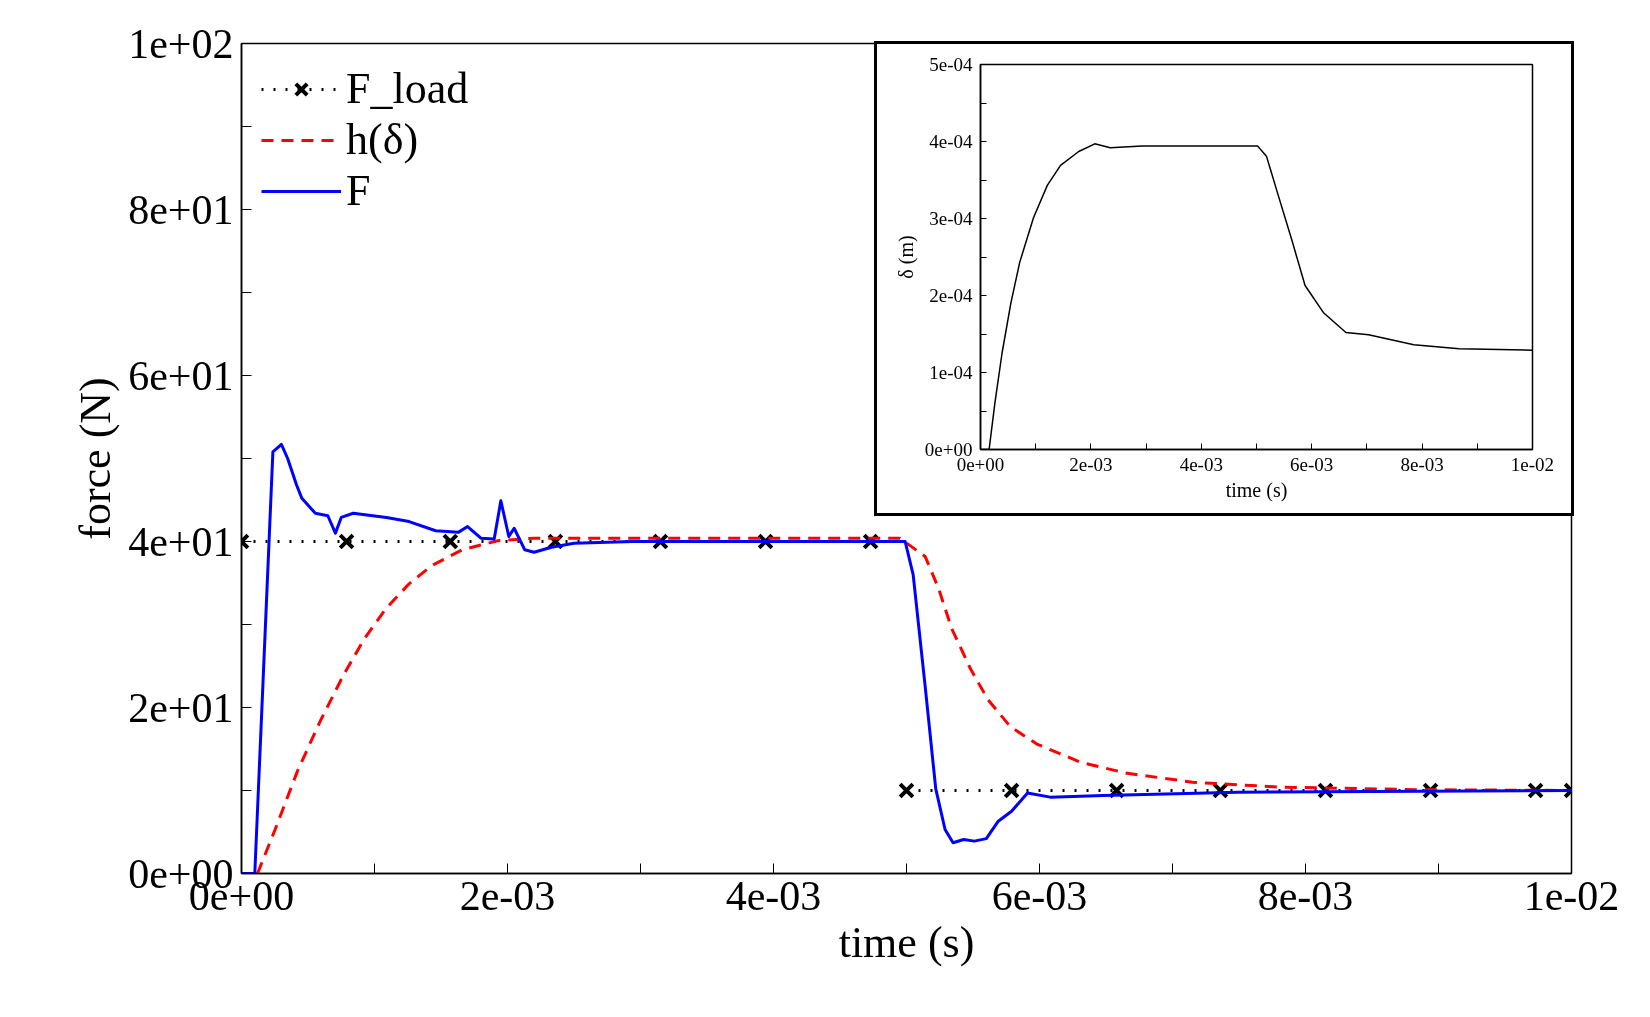  What do you see at coordinates (181, 43) in the screenshot?
I see `y-tick-label: 1e+02` at bounding box center [181, 43].